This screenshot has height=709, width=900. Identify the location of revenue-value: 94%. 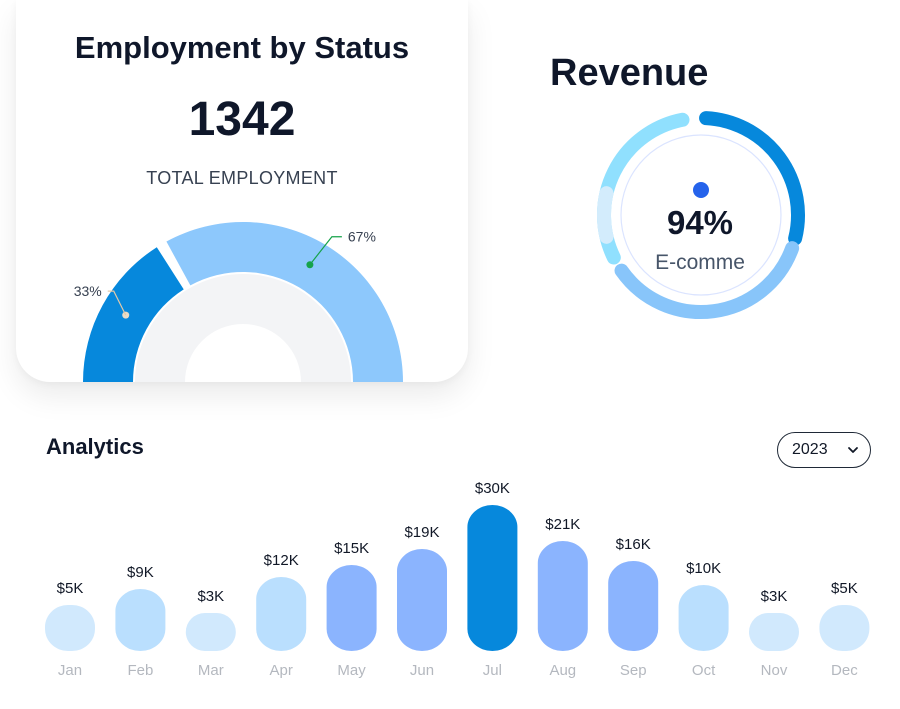
(700, 222).